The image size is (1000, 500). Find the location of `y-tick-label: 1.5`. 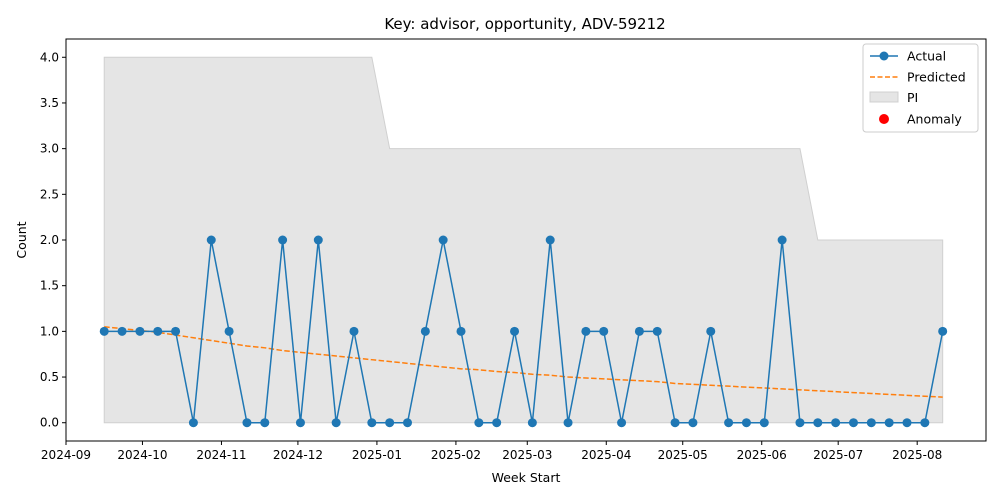

y-tick-label: 1.5 is located at coordinates (49, 286).